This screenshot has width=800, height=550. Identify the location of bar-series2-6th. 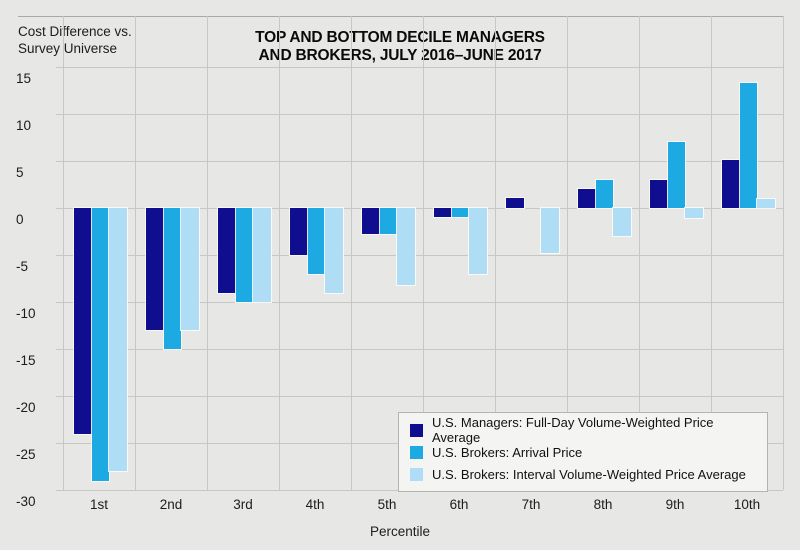
(460, 212).